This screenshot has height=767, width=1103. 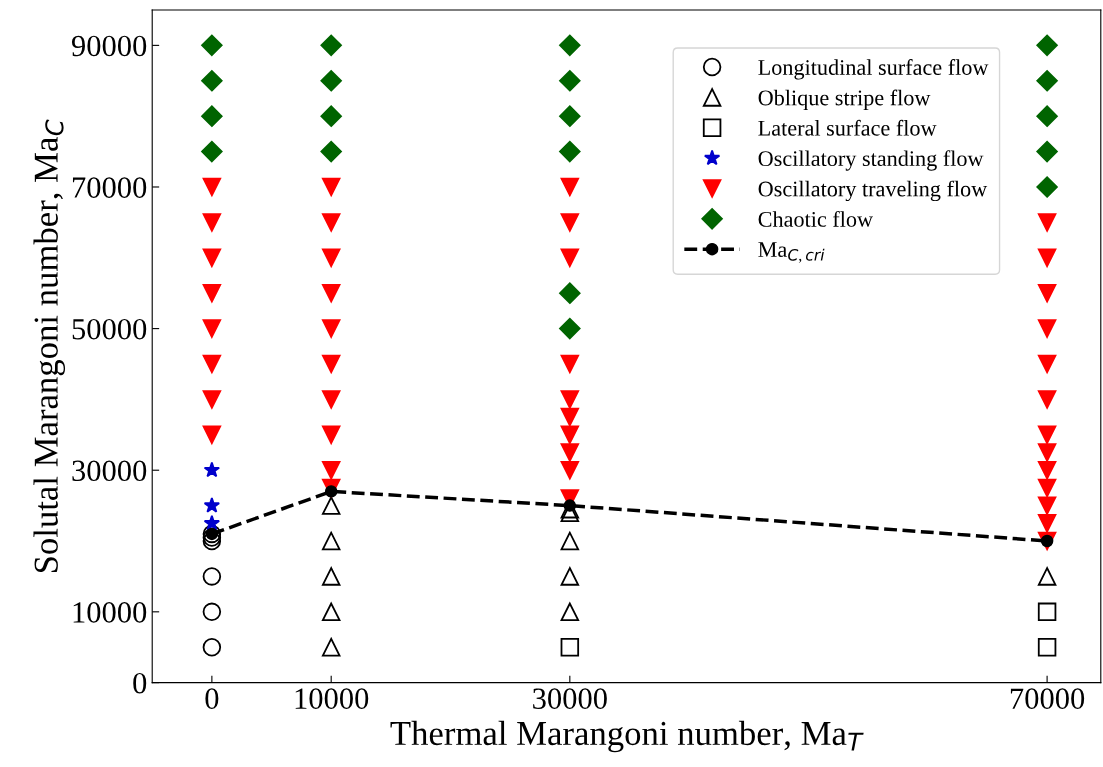 I want to click on legend-label: Lateral surface flow, so click(x=847, y=127).